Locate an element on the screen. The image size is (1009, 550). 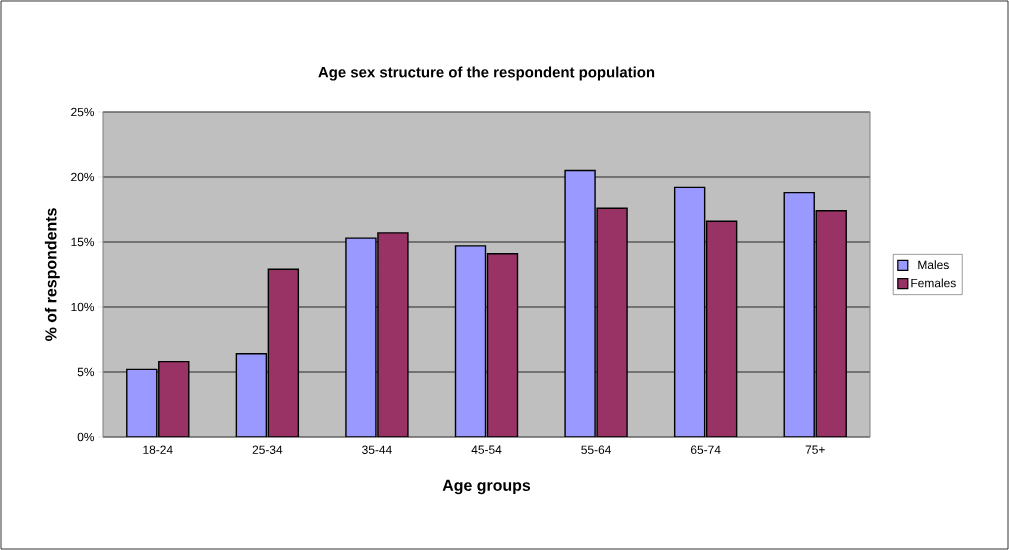
x-tick-label: 45-54 is located at coordinates (486, 449).